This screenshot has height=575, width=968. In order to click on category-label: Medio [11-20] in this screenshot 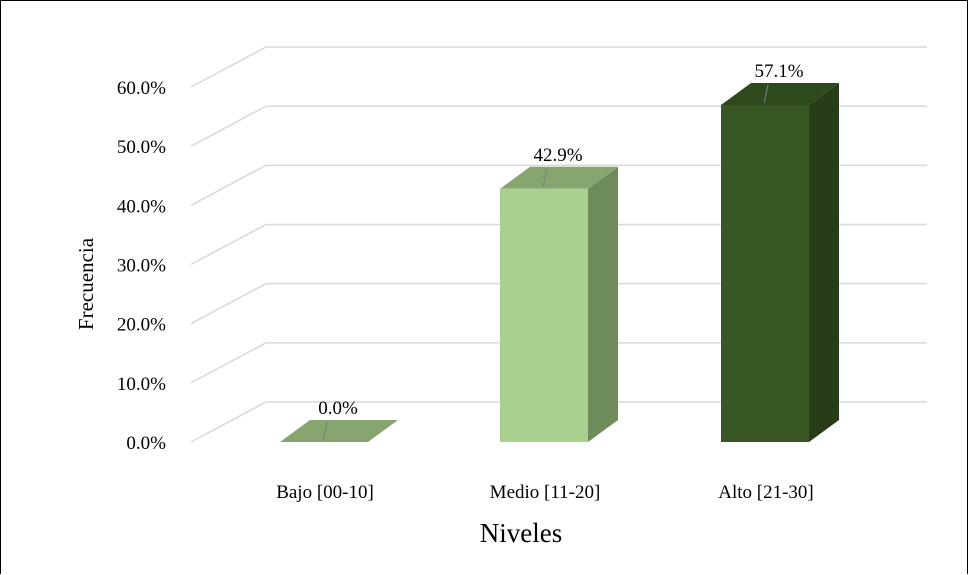, I will do `click(545, 492)`.